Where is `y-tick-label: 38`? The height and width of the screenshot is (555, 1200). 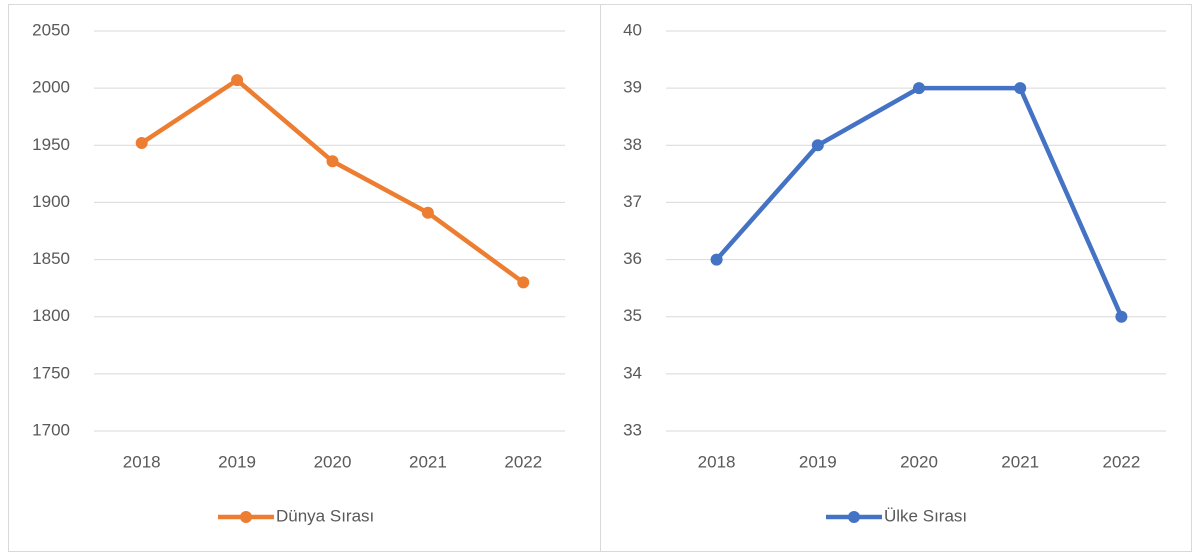 y-tick-label: 38 is located at coordinates (632, 144).